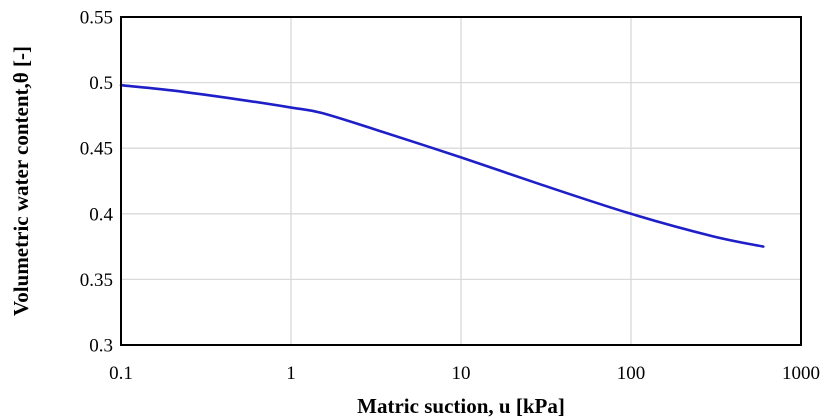 This screenshot has width=838, height=420. What do you see at coordinates (801, 373) in the screenshot?
I see `x-tick-label: 1000` at bounding box center [801, 373].